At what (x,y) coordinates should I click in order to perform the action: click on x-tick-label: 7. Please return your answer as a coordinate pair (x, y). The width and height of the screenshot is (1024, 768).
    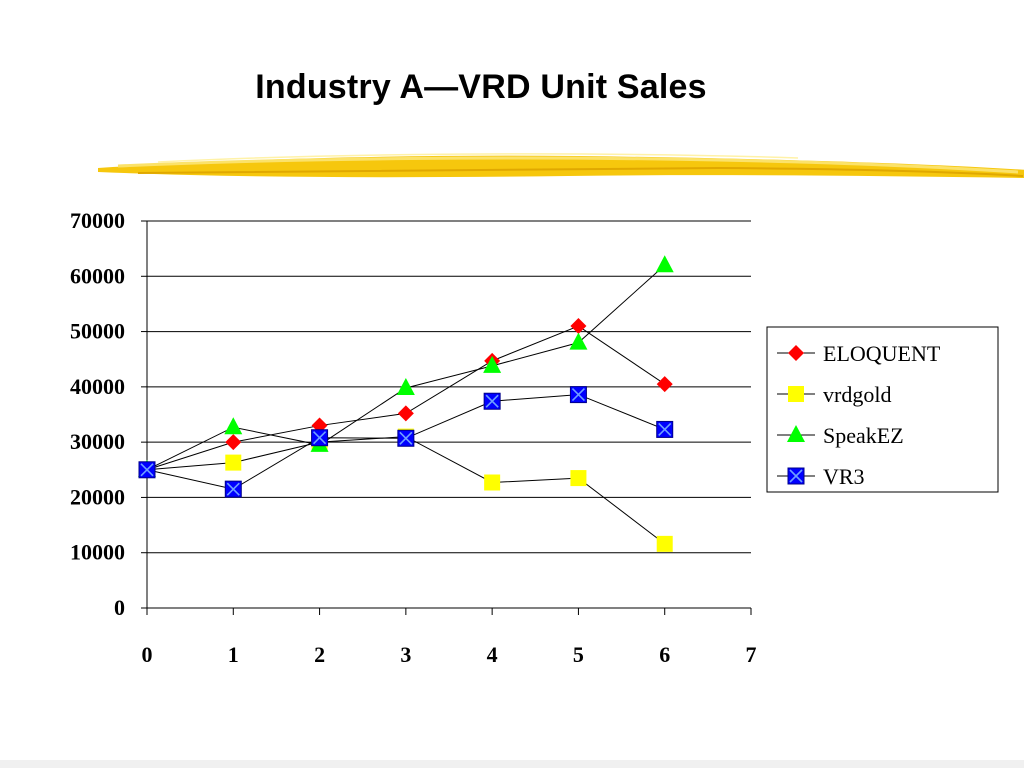
    Looking at the image, I should click on (751, 654).